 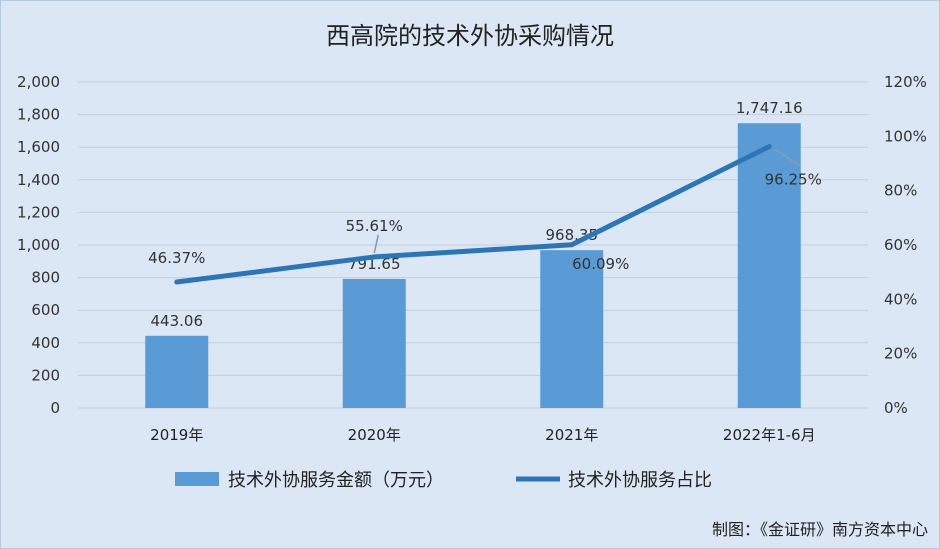 I want to click on left-tick-label: 0, so click(x=55, y=408).